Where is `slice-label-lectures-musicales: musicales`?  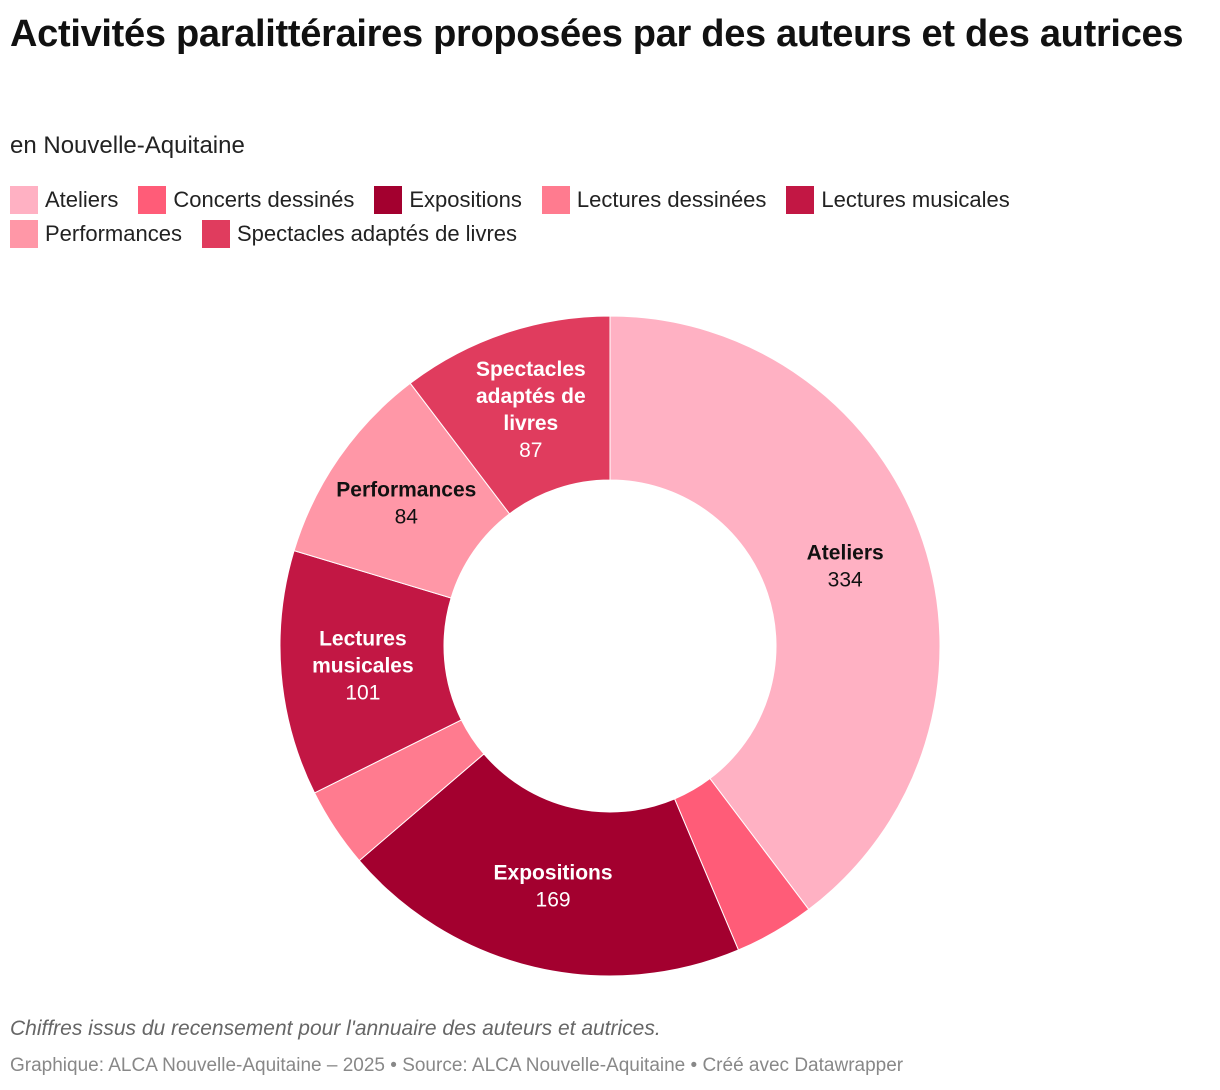 slice-label-lectures-musicales: musicales is located at coordinates (363, 665).